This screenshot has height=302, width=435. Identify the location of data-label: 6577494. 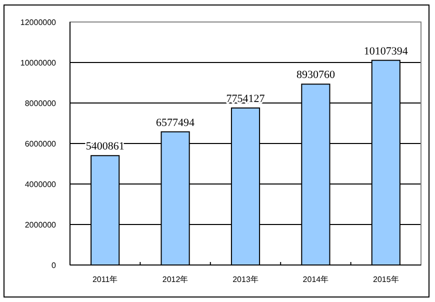
(176, 122).